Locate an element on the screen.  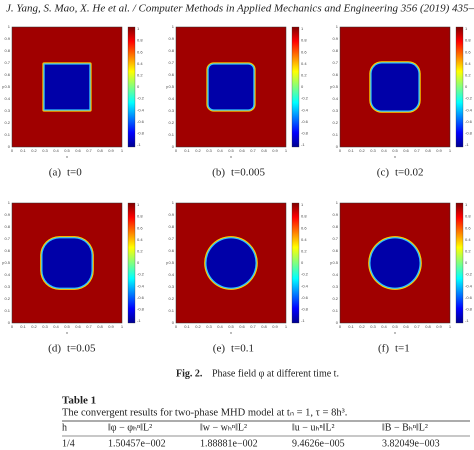
x-tick-label: 0 is located at coordinates (12, 326).